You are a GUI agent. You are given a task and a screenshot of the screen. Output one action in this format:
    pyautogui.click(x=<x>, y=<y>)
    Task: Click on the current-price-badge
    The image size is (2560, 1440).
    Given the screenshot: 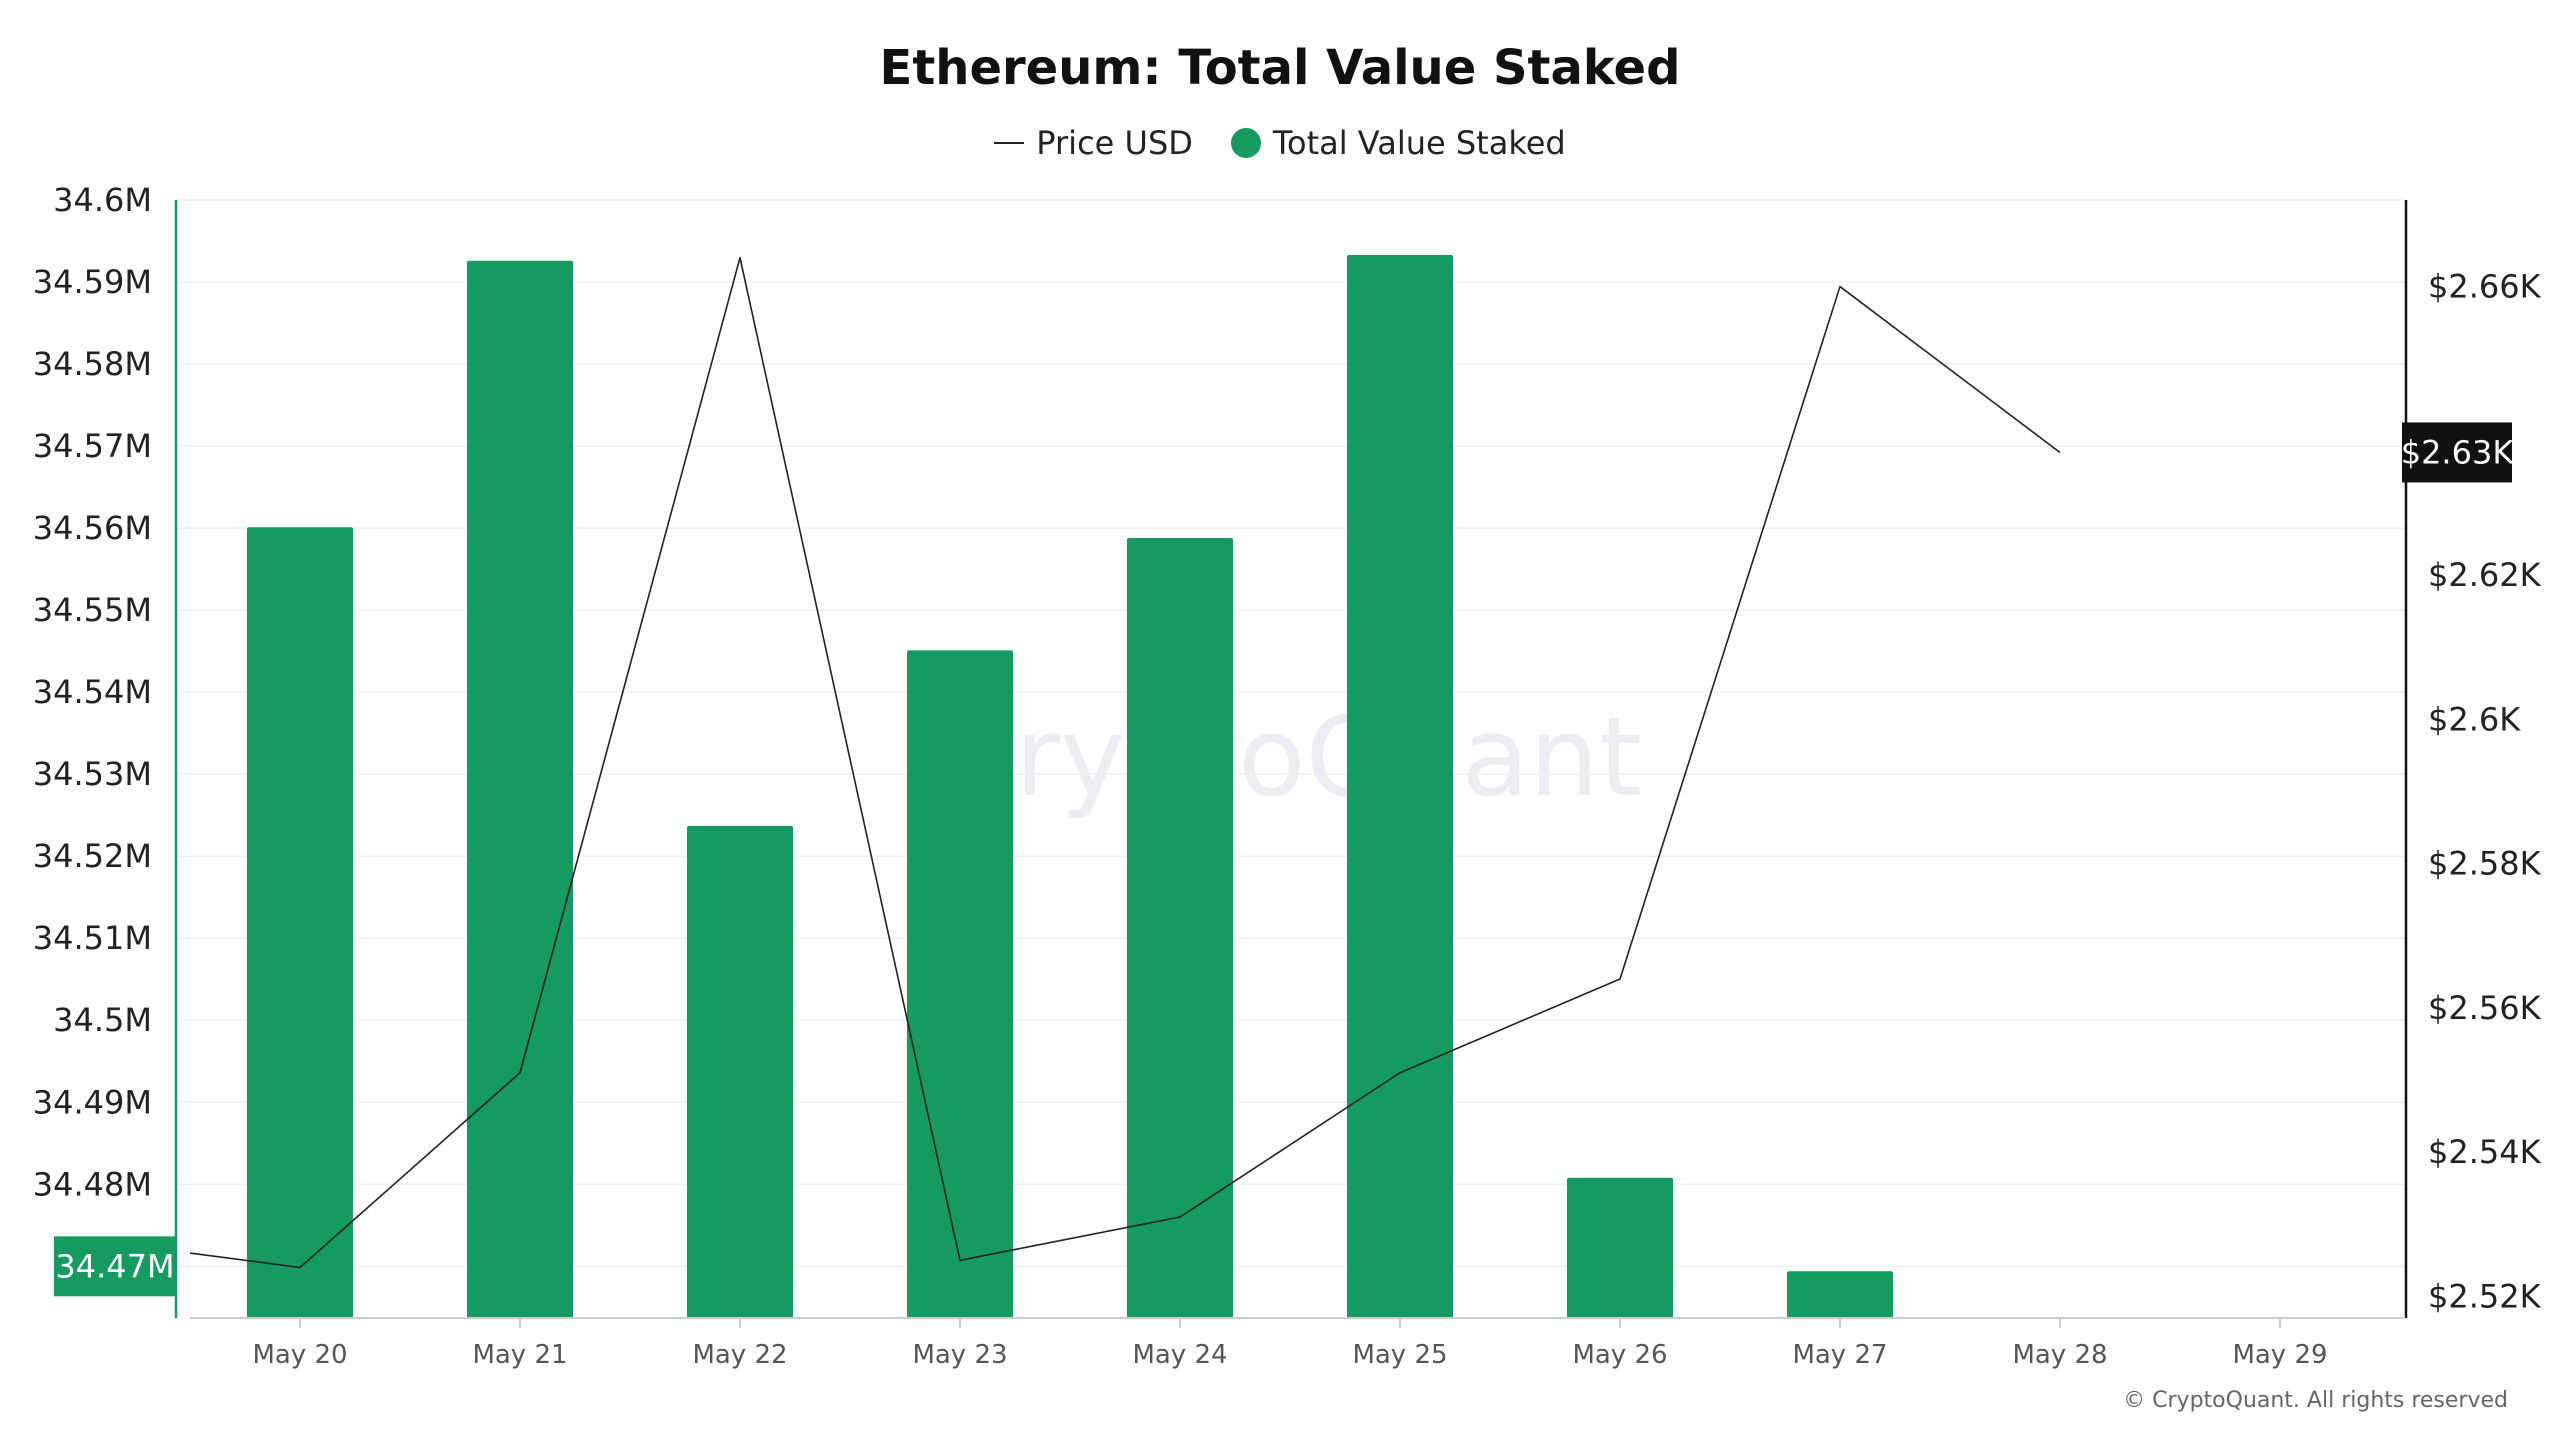 What is the action you would take?
    pyautogui.click(x=2457, y=452)
    